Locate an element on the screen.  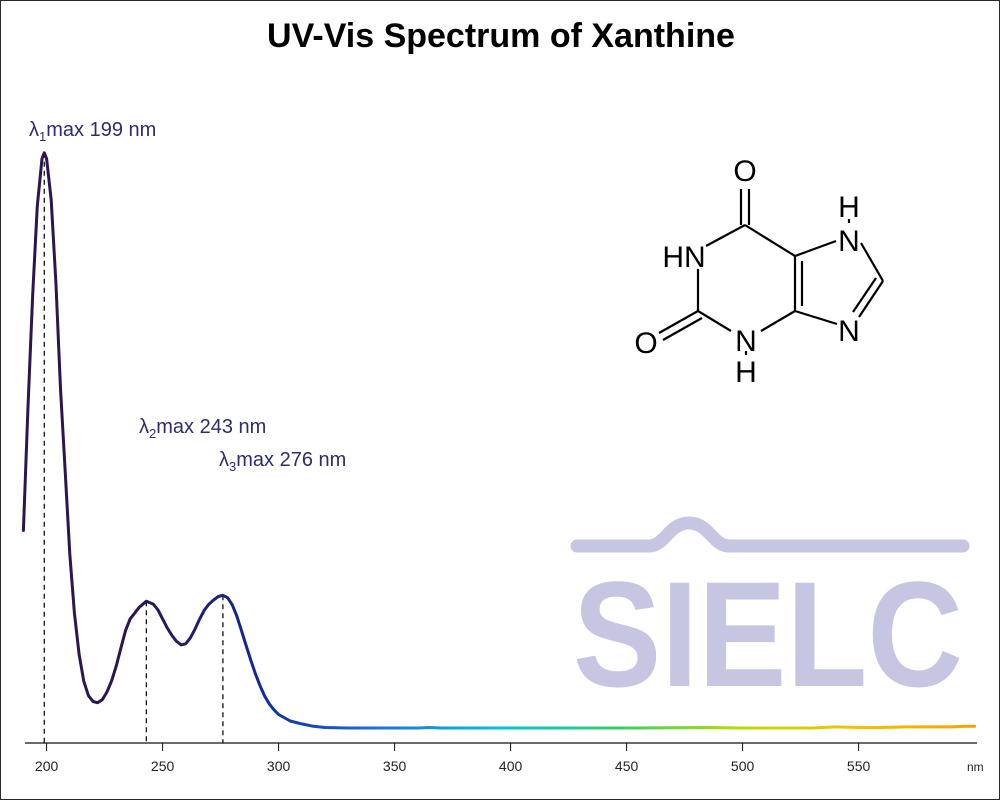
xanthine-structure is located at coordinates (771, 272).